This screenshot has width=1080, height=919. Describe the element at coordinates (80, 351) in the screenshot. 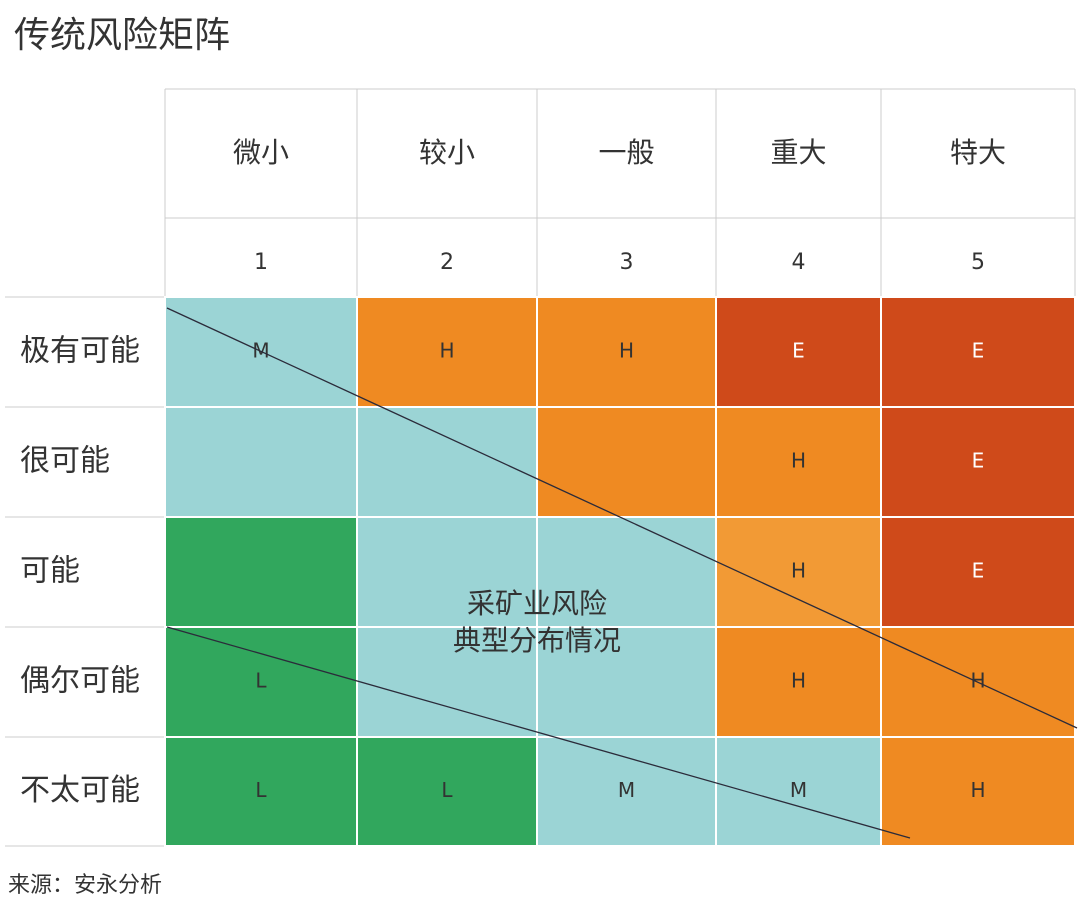

I see `row-label: 极有可能` at that location.